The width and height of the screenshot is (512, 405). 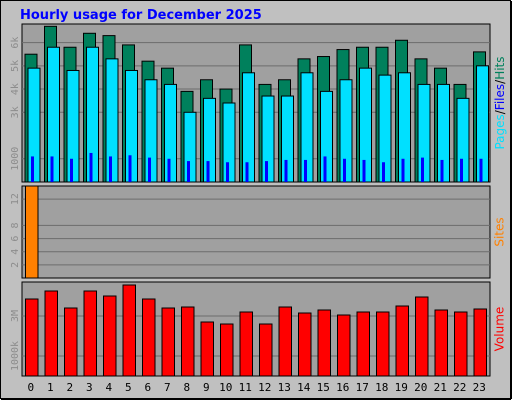 What do you see at coordinates (15, 316) in the screenshot?
I see `volume-y-tick-label: 3M` at bounding box center [15, 316].